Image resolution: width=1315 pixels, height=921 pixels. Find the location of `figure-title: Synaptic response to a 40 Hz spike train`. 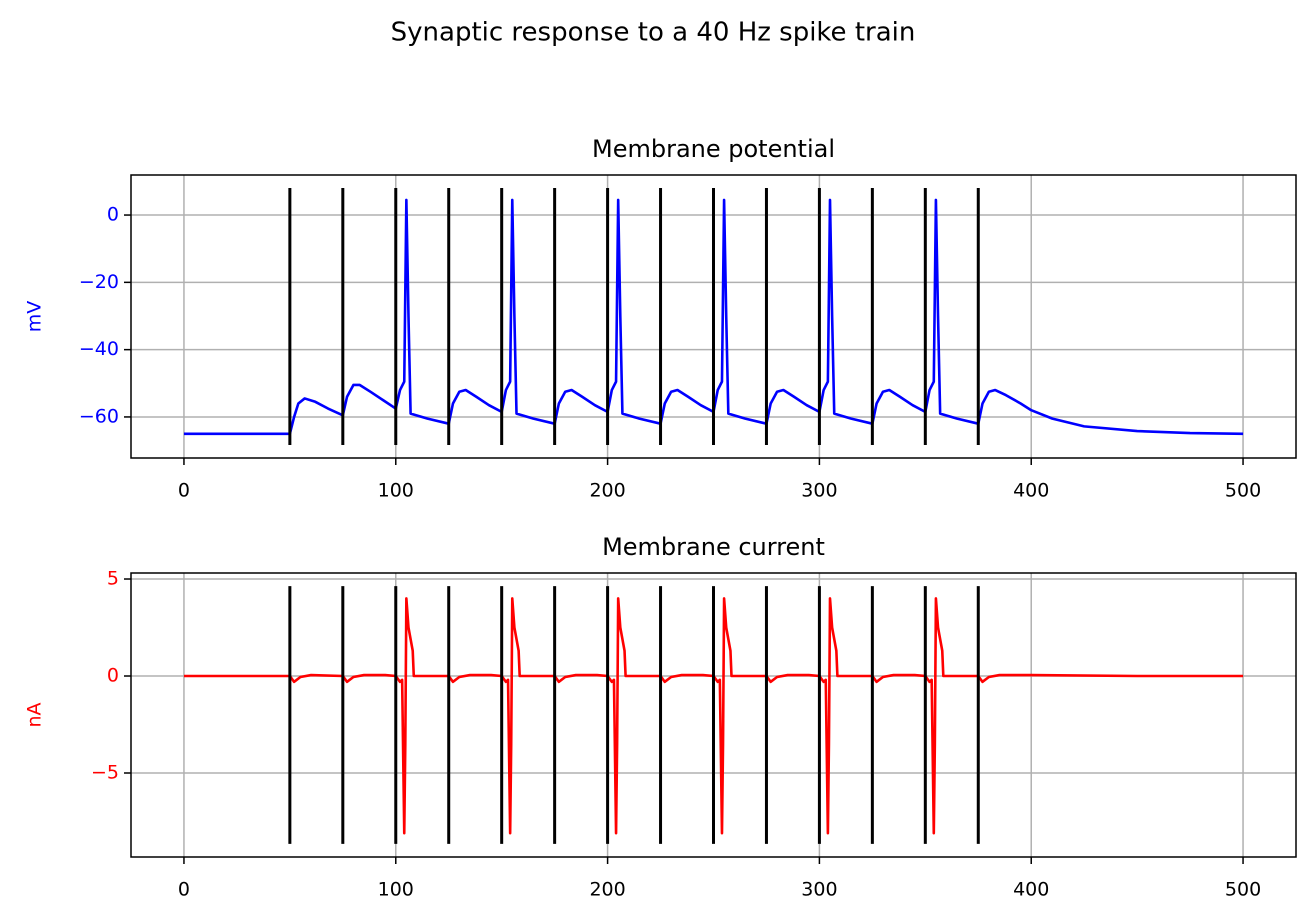

figure-title: Synaptic response to a 40 Hz spike train is located at coordinates (653, 33).